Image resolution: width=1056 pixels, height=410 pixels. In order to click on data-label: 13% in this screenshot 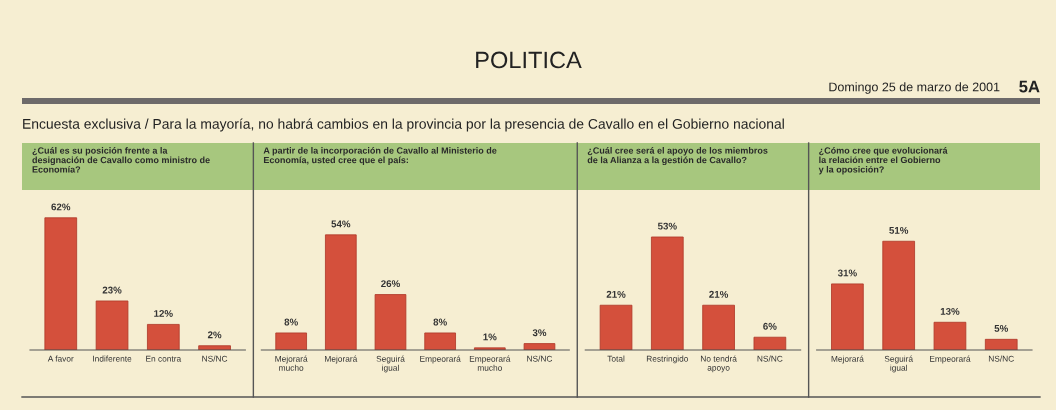, I will do `click(950, 311)`.